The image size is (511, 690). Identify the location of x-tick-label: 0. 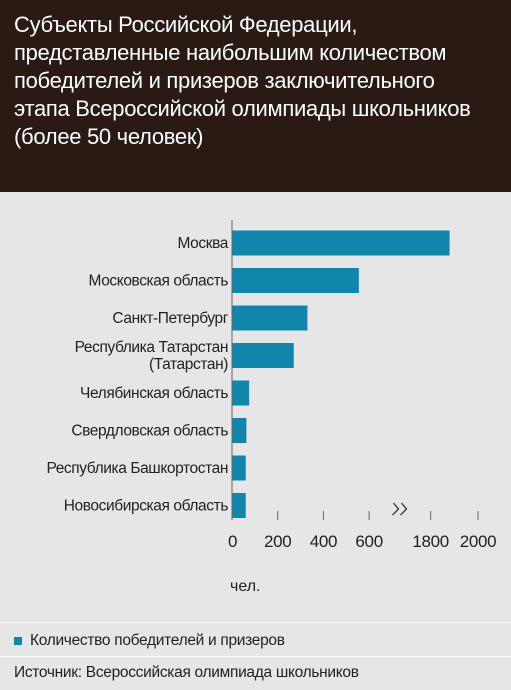
(232, 541).